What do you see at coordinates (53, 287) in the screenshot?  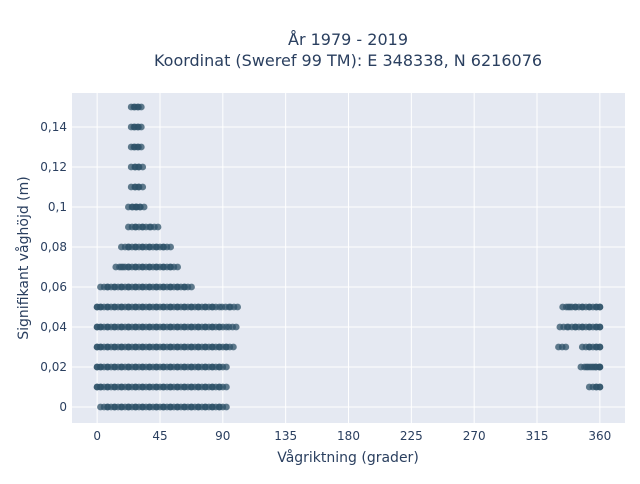 I see `y-tick-label: 0,06` at bounding box center [53, 287].